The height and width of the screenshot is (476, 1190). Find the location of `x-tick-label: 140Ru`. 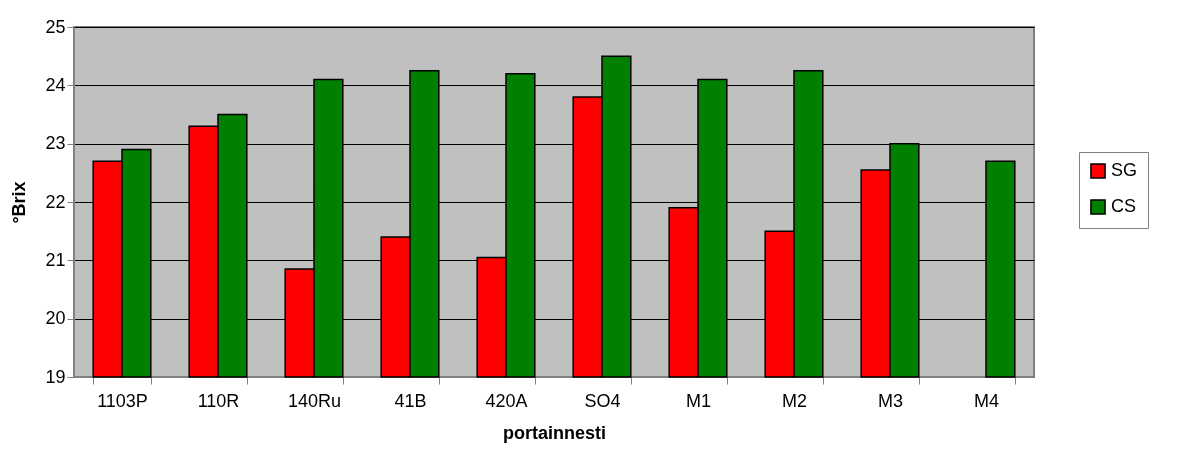

x-tick-label: 140Ru is located at coordinates (314, 400).